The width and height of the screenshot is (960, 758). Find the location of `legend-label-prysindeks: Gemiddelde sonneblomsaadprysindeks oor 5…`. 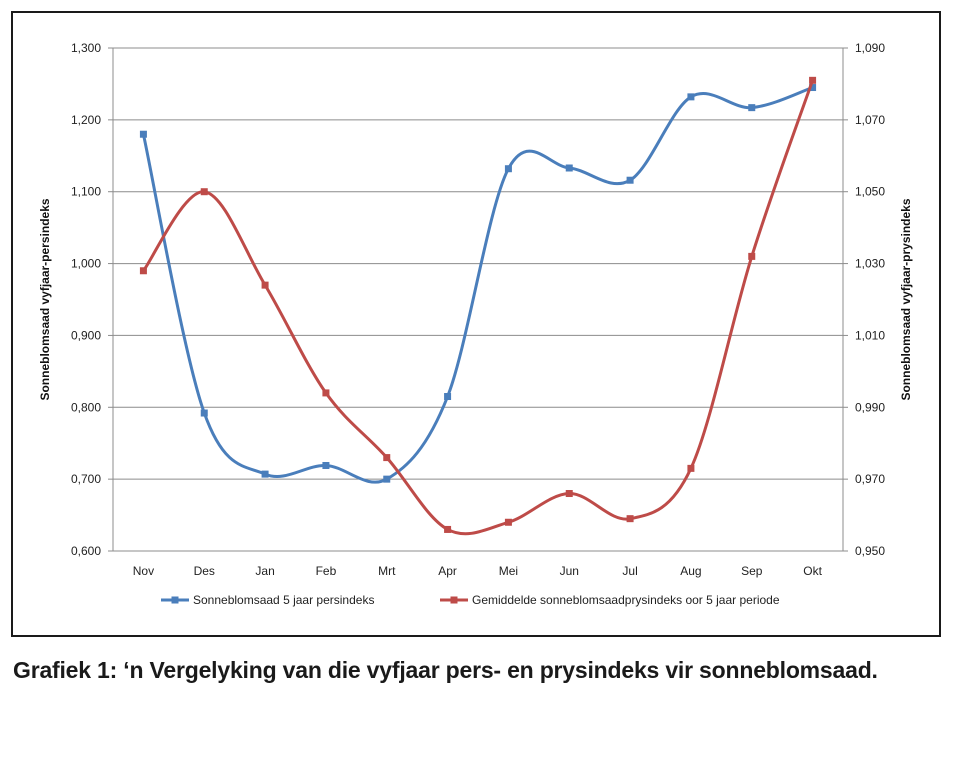

legend-label-prysindeks: Gemiddelde sonneblomsaadprysindeks oor 5… is located at coordinates (626, 600).